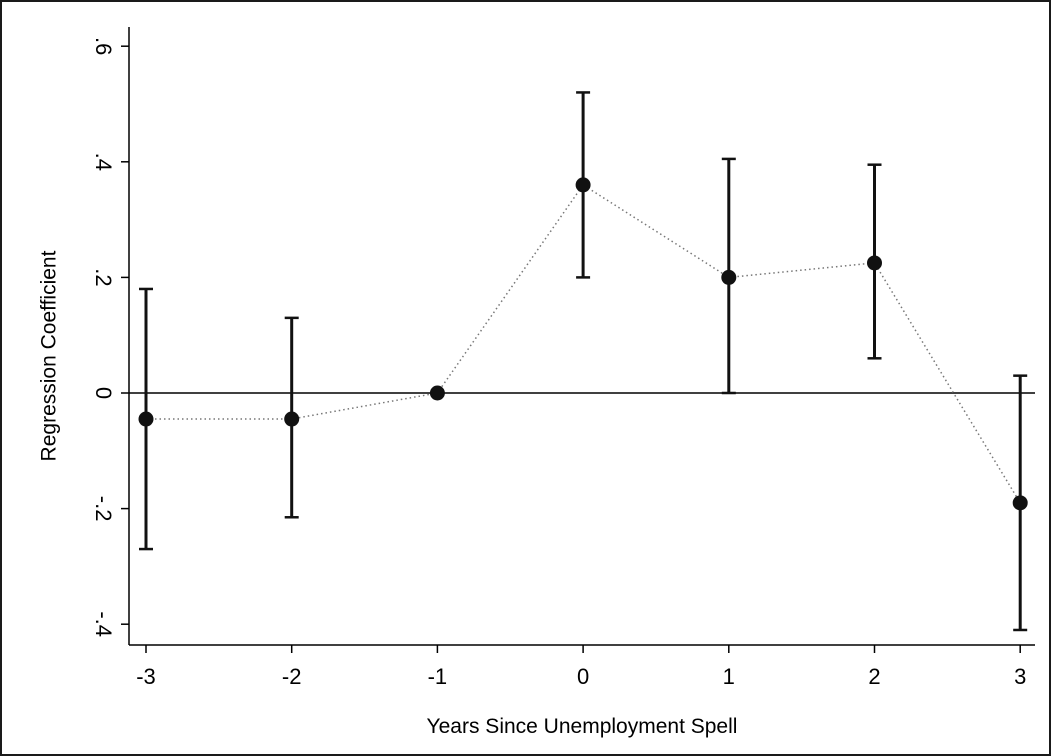 Image resolution: width=1051 pixels, height=756 pixels. What do you see at coordinates (583, 676) in the screenshot?
I see `x-tick-label: 0` at bounding box center [583, 676].